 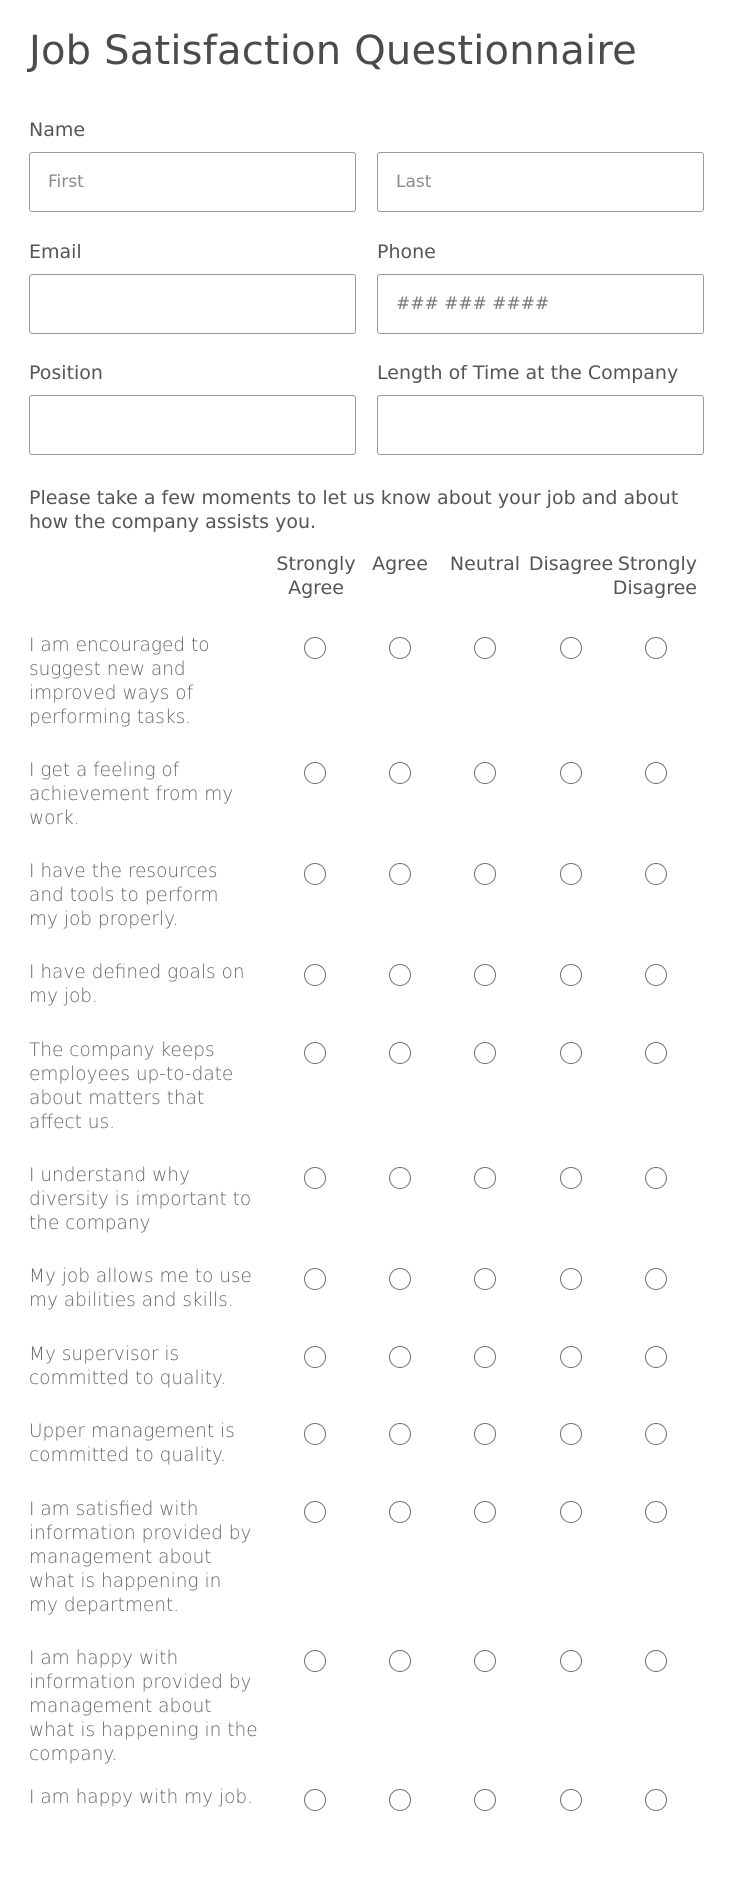 What do you see at coordinates (315, 1357) in the screenshot?
I see `rating-radio-q8-col1` at bounding box center [315, 1357].